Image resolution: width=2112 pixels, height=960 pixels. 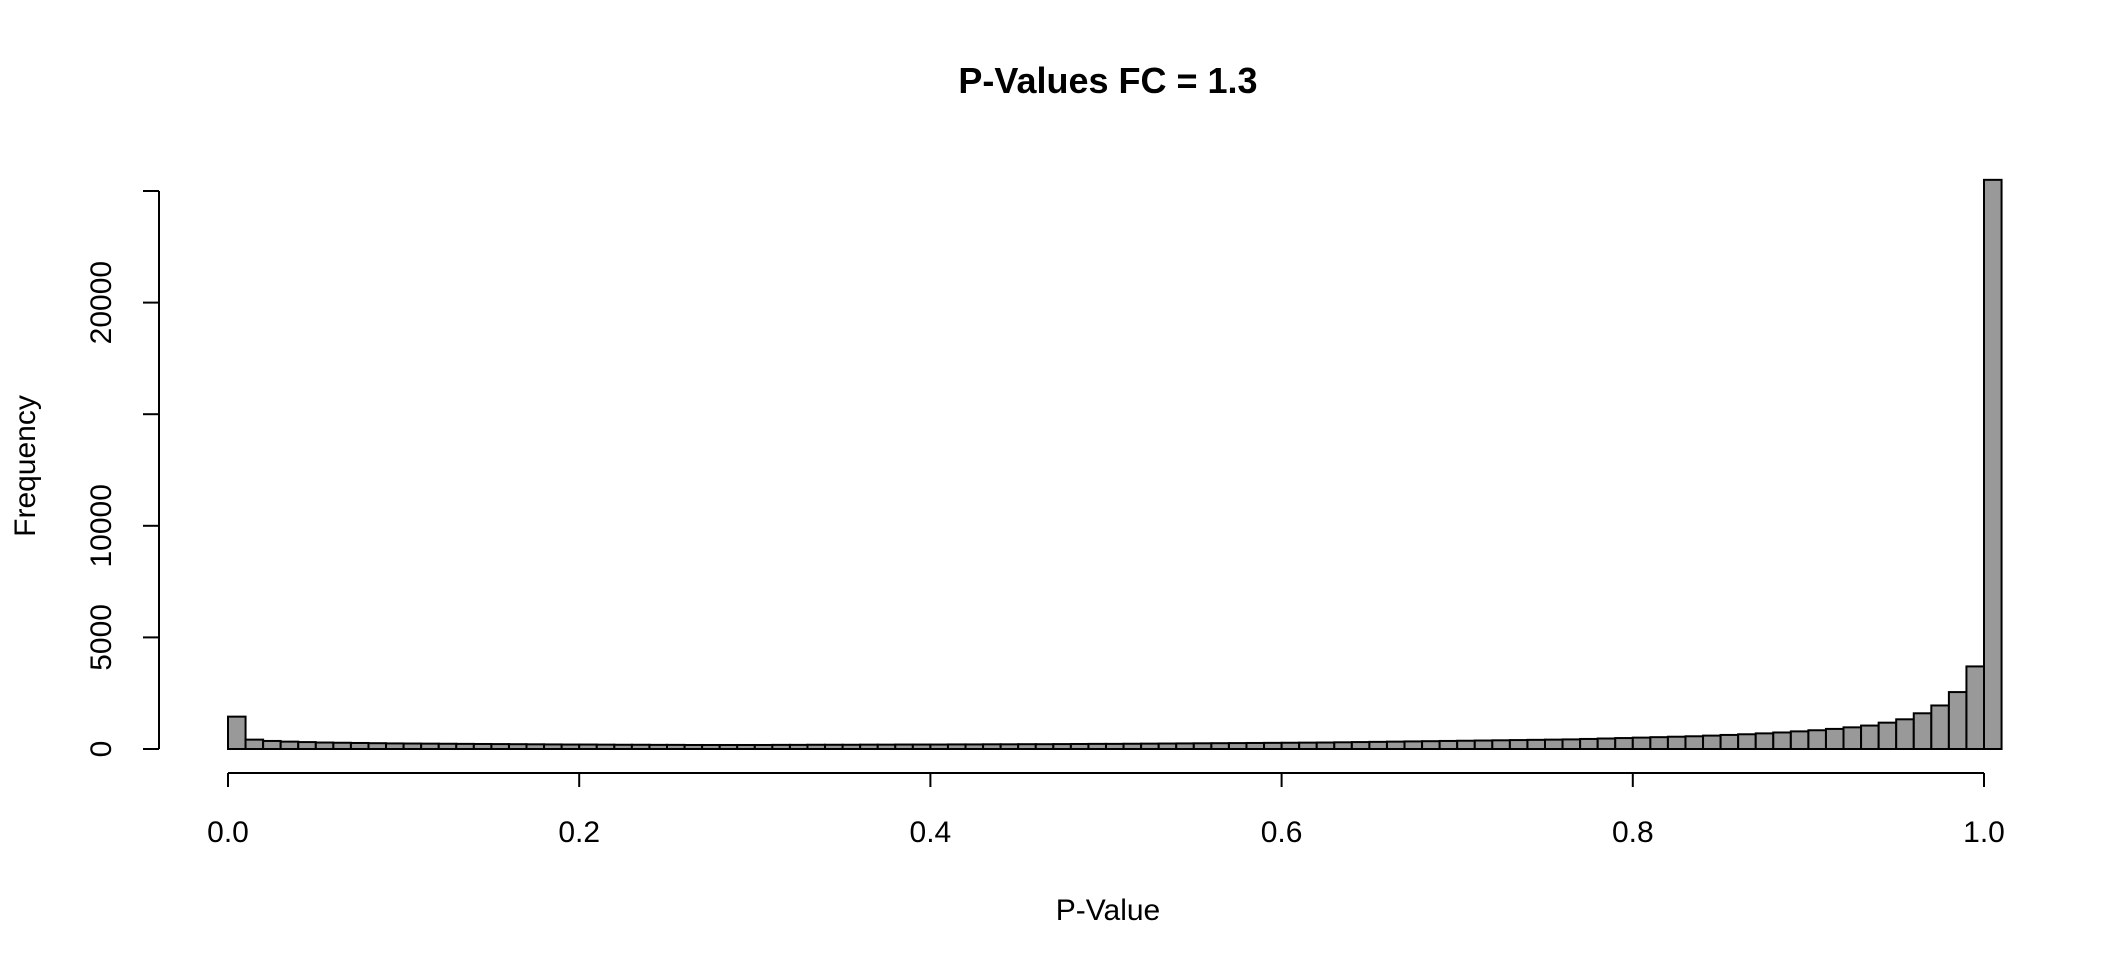 I want to click on x-tick-label: 1.0, so click(x=1984, y=832).